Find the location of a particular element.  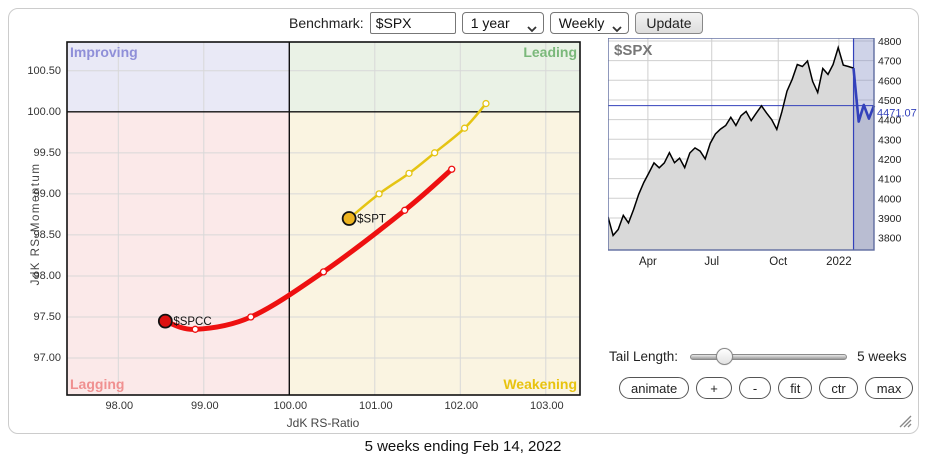

rrg-x-tick: 98.00 is located at coordinates (119, 406).